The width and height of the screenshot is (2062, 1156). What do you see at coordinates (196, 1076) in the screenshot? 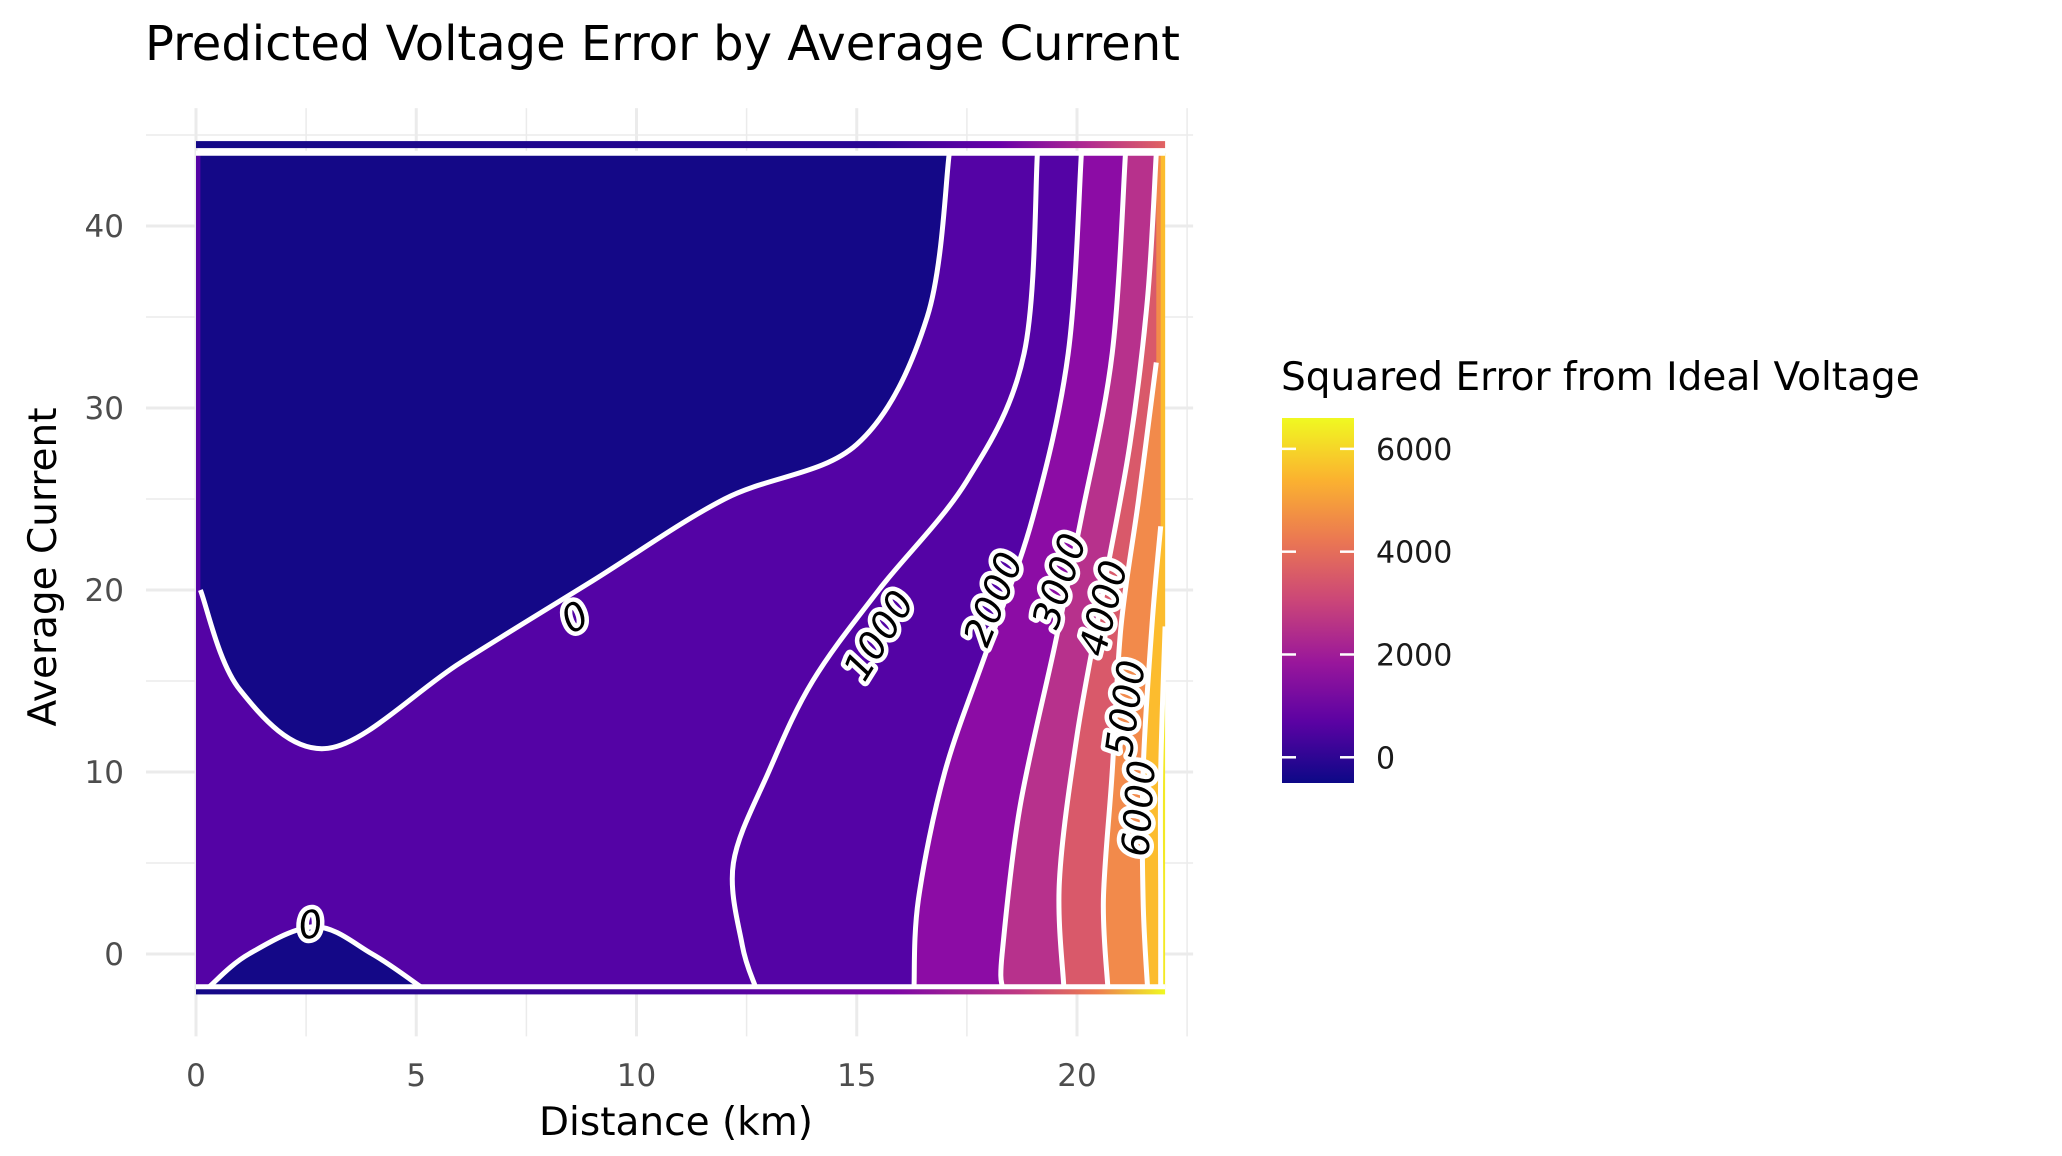
I see `x-tick-label: 0` at bounding box center [196, 1076].